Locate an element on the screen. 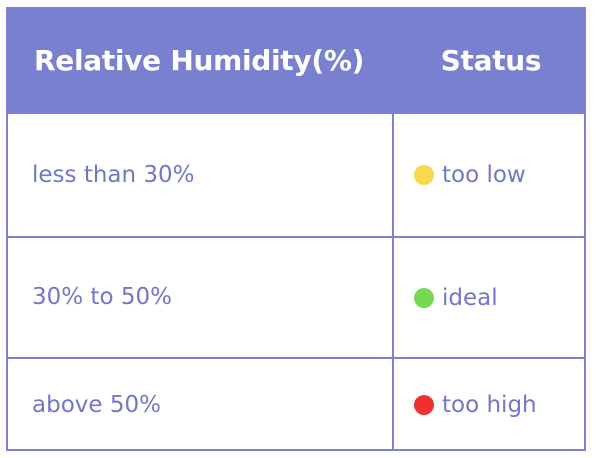  status-cell: too high is located at coordinates (475, 405).